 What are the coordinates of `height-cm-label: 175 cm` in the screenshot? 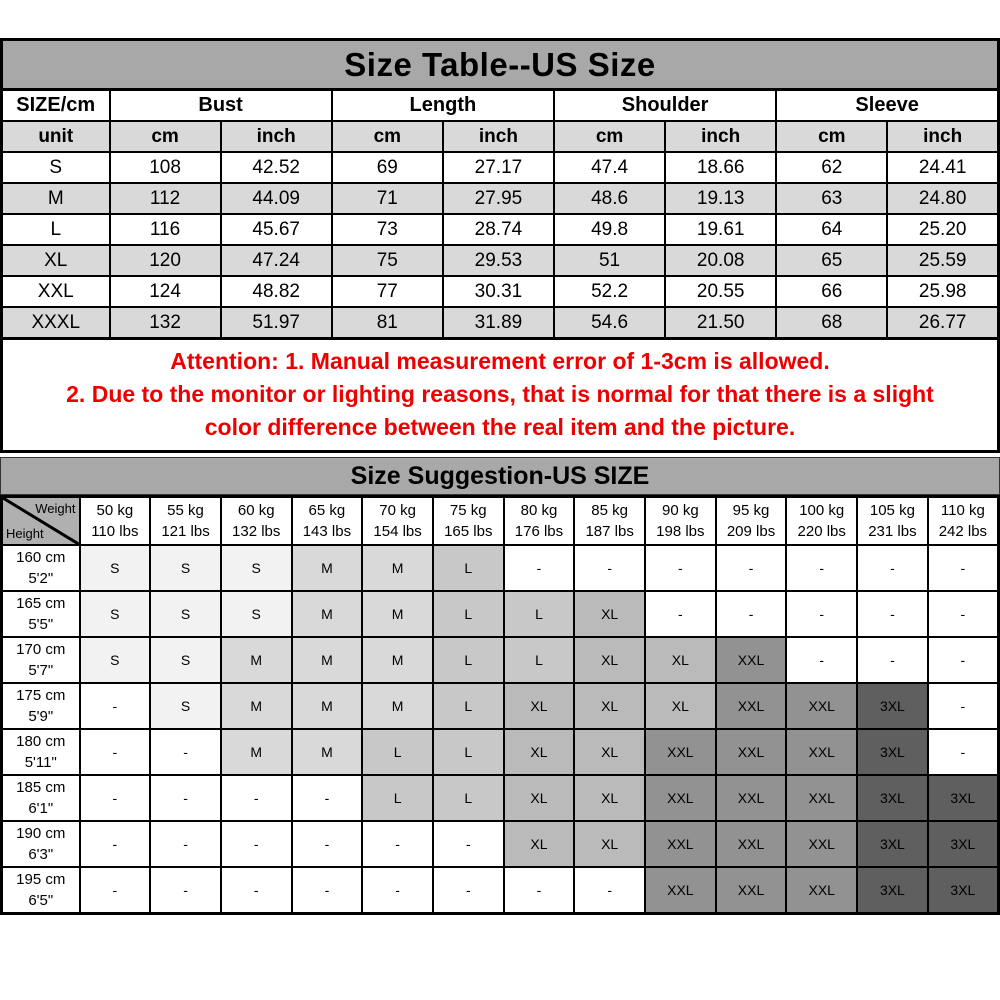 It's located at (41, 695).